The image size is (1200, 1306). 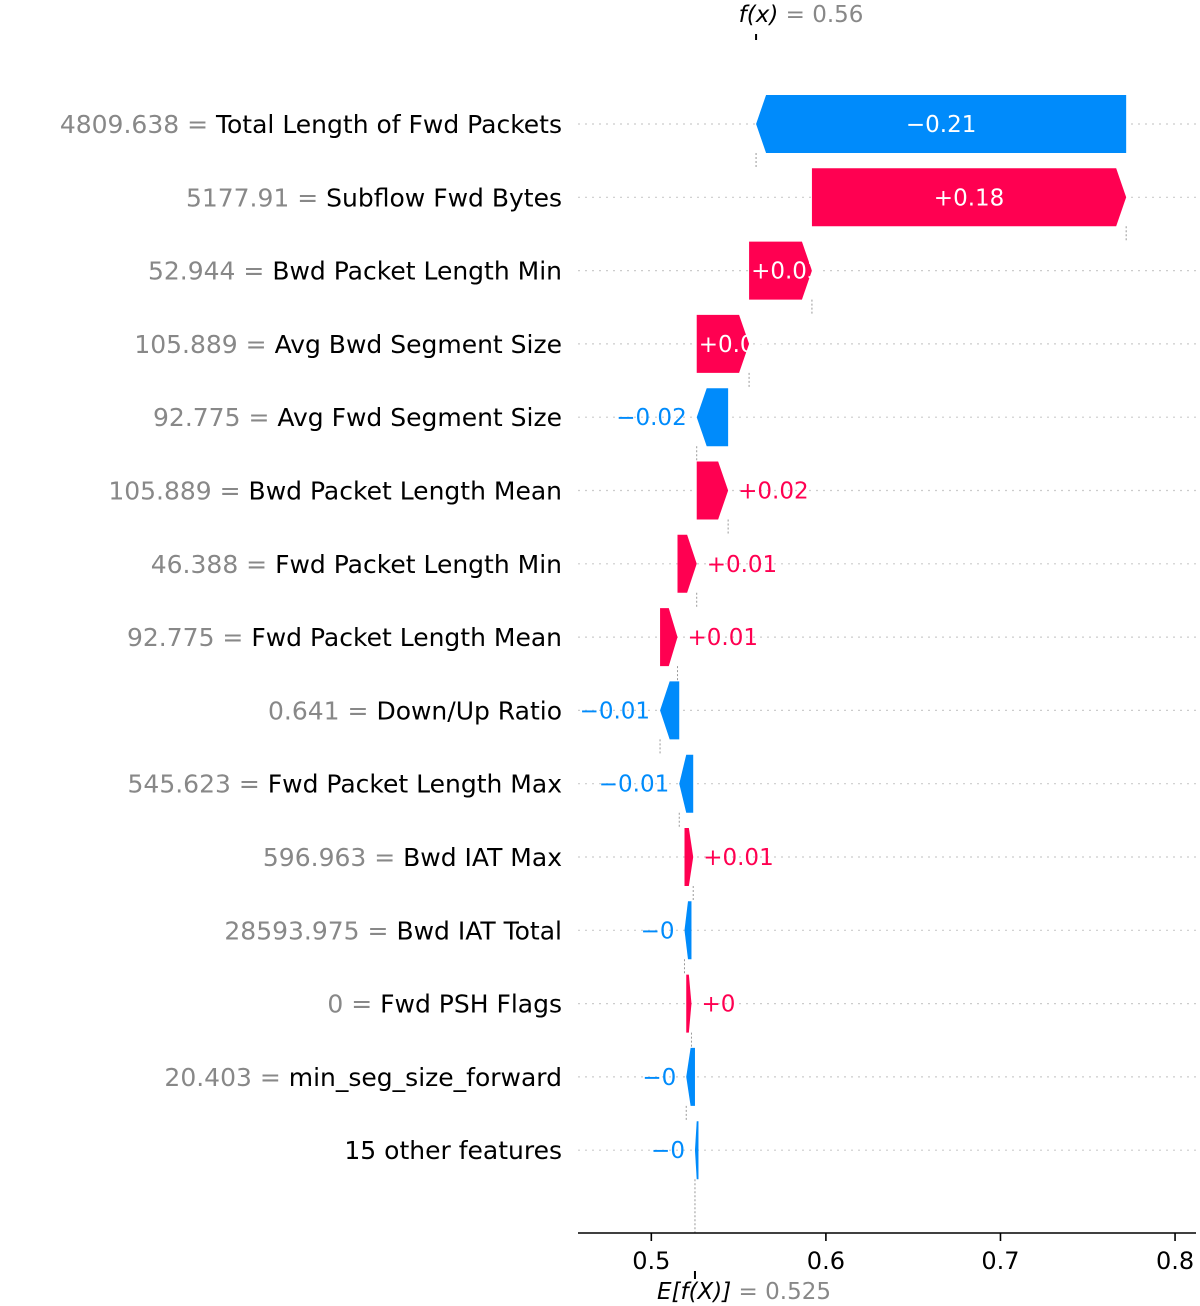 I want to click on feature-value: 20.403, so click(x=207, y=1077).